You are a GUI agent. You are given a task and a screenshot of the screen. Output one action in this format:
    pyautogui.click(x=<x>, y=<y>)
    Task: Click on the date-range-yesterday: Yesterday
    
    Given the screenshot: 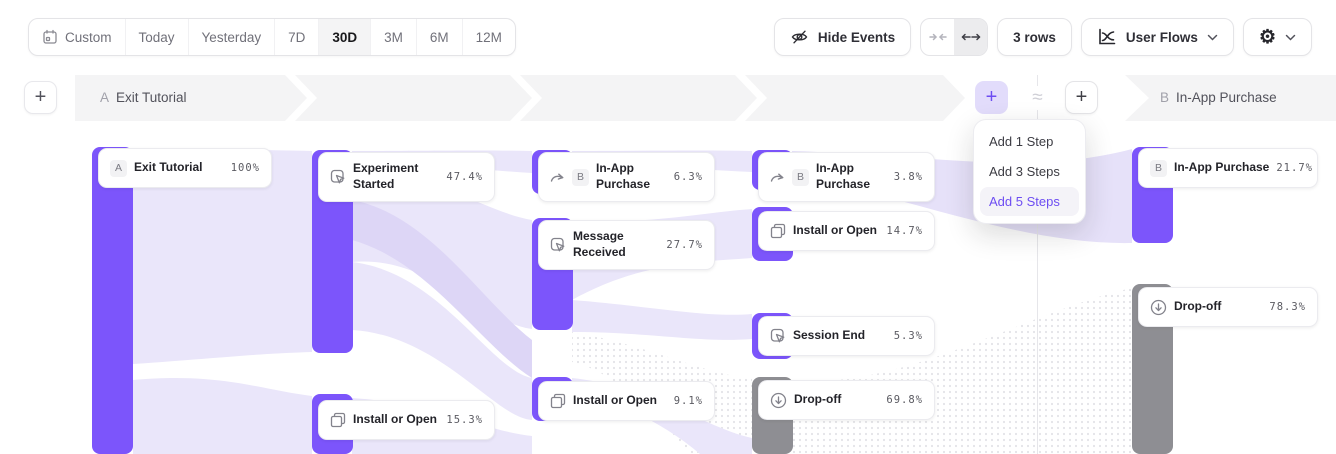 What is the action you would take?
    pyautogui.click(x=232, y=37)
    